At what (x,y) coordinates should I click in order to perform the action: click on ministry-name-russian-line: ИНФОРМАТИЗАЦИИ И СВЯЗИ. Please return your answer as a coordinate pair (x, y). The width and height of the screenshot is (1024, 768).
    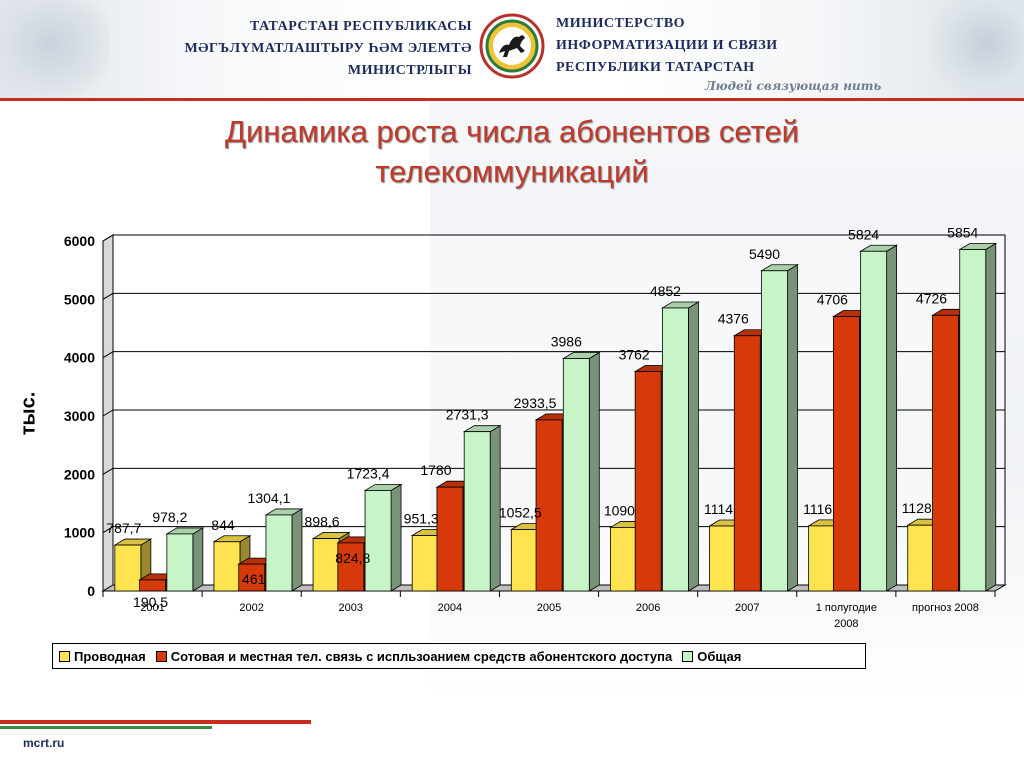
    Looking at the image, I should click on (667, 45).